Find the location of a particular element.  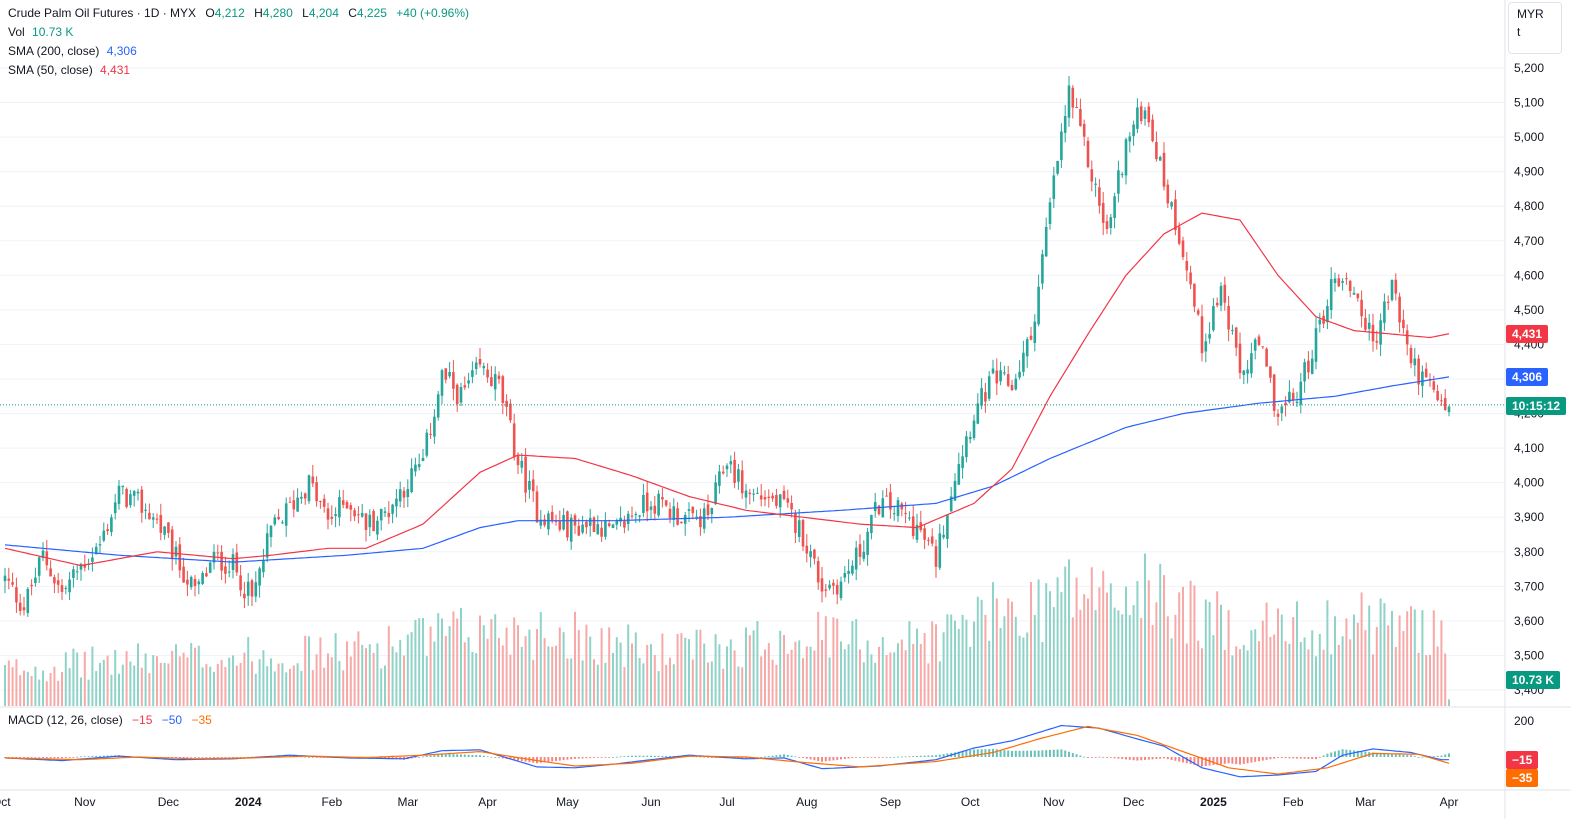

price-tick-label: 4,900 is located at coordinates (1529, 172).